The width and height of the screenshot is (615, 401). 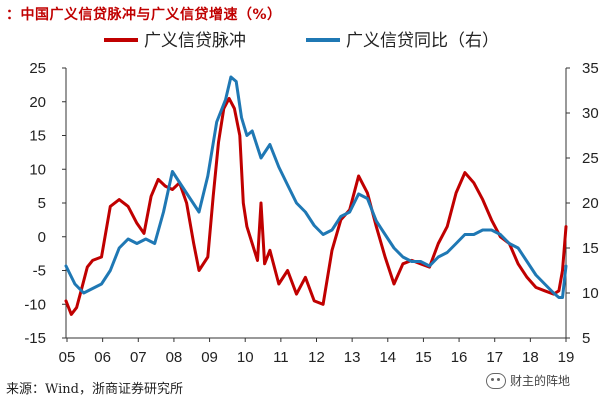 What do you see at coordinates (590, 158) in the screenshot?
I see `right-tick-label: 25` at bounding box center [590, 158].